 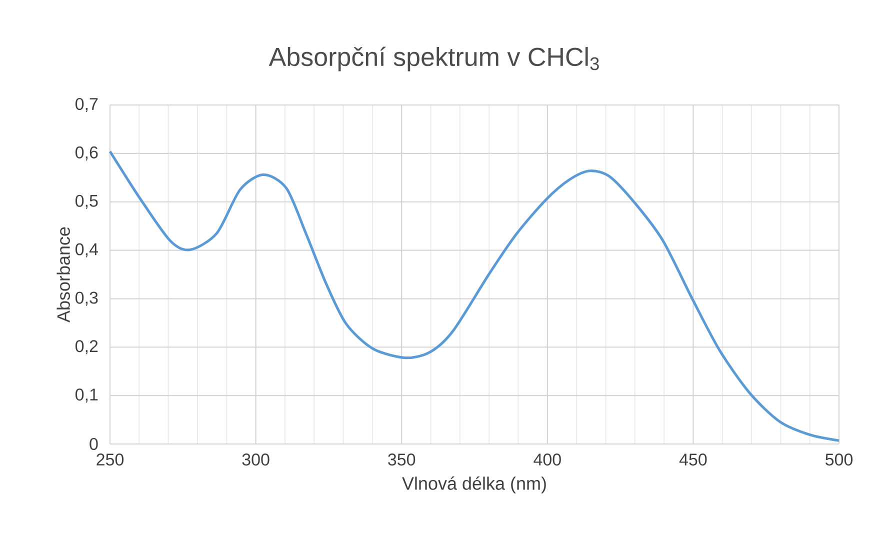 I want to click on chart-title: Absorpční spektrum v CHCl$_{3}$, so click(x=433, y=59).